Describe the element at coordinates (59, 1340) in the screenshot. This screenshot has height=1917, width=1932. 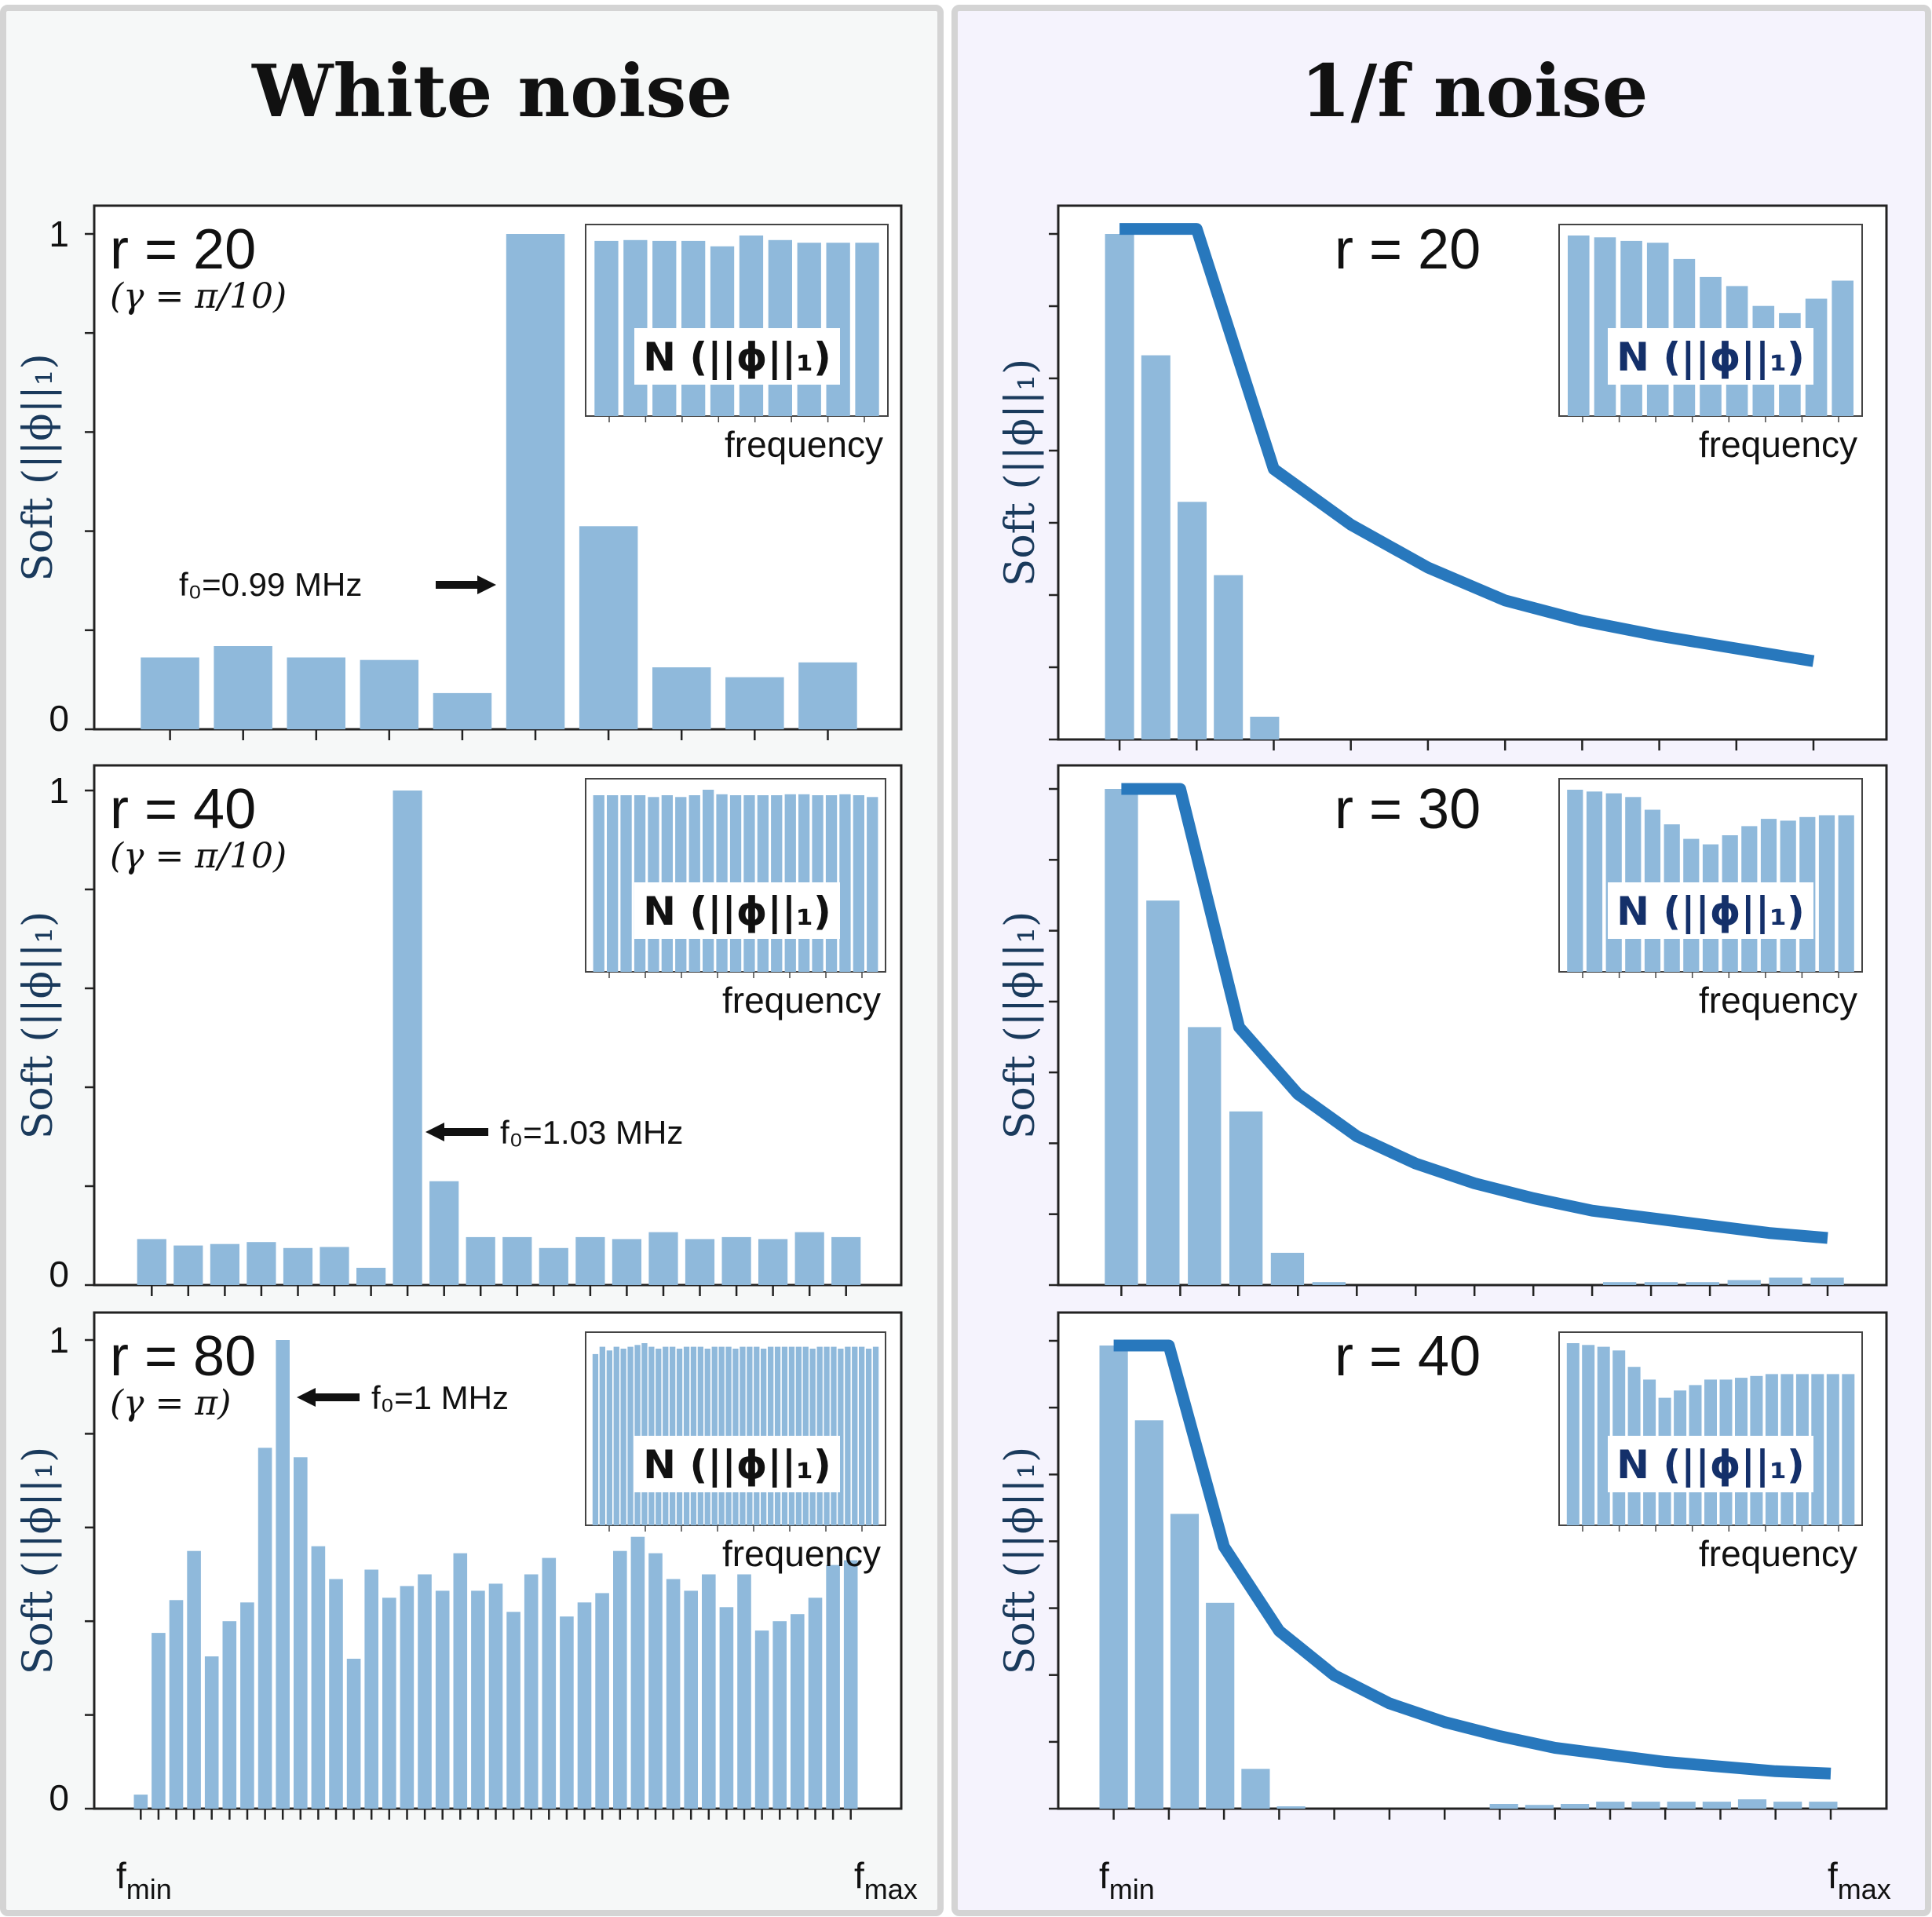
I see `y-tick-label-top: 1` at that location.